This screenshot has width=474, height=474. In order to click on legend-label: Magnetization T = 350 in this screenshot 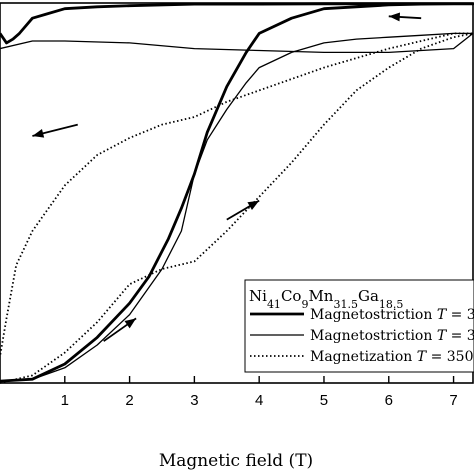, I will do `click(391, 357)`.